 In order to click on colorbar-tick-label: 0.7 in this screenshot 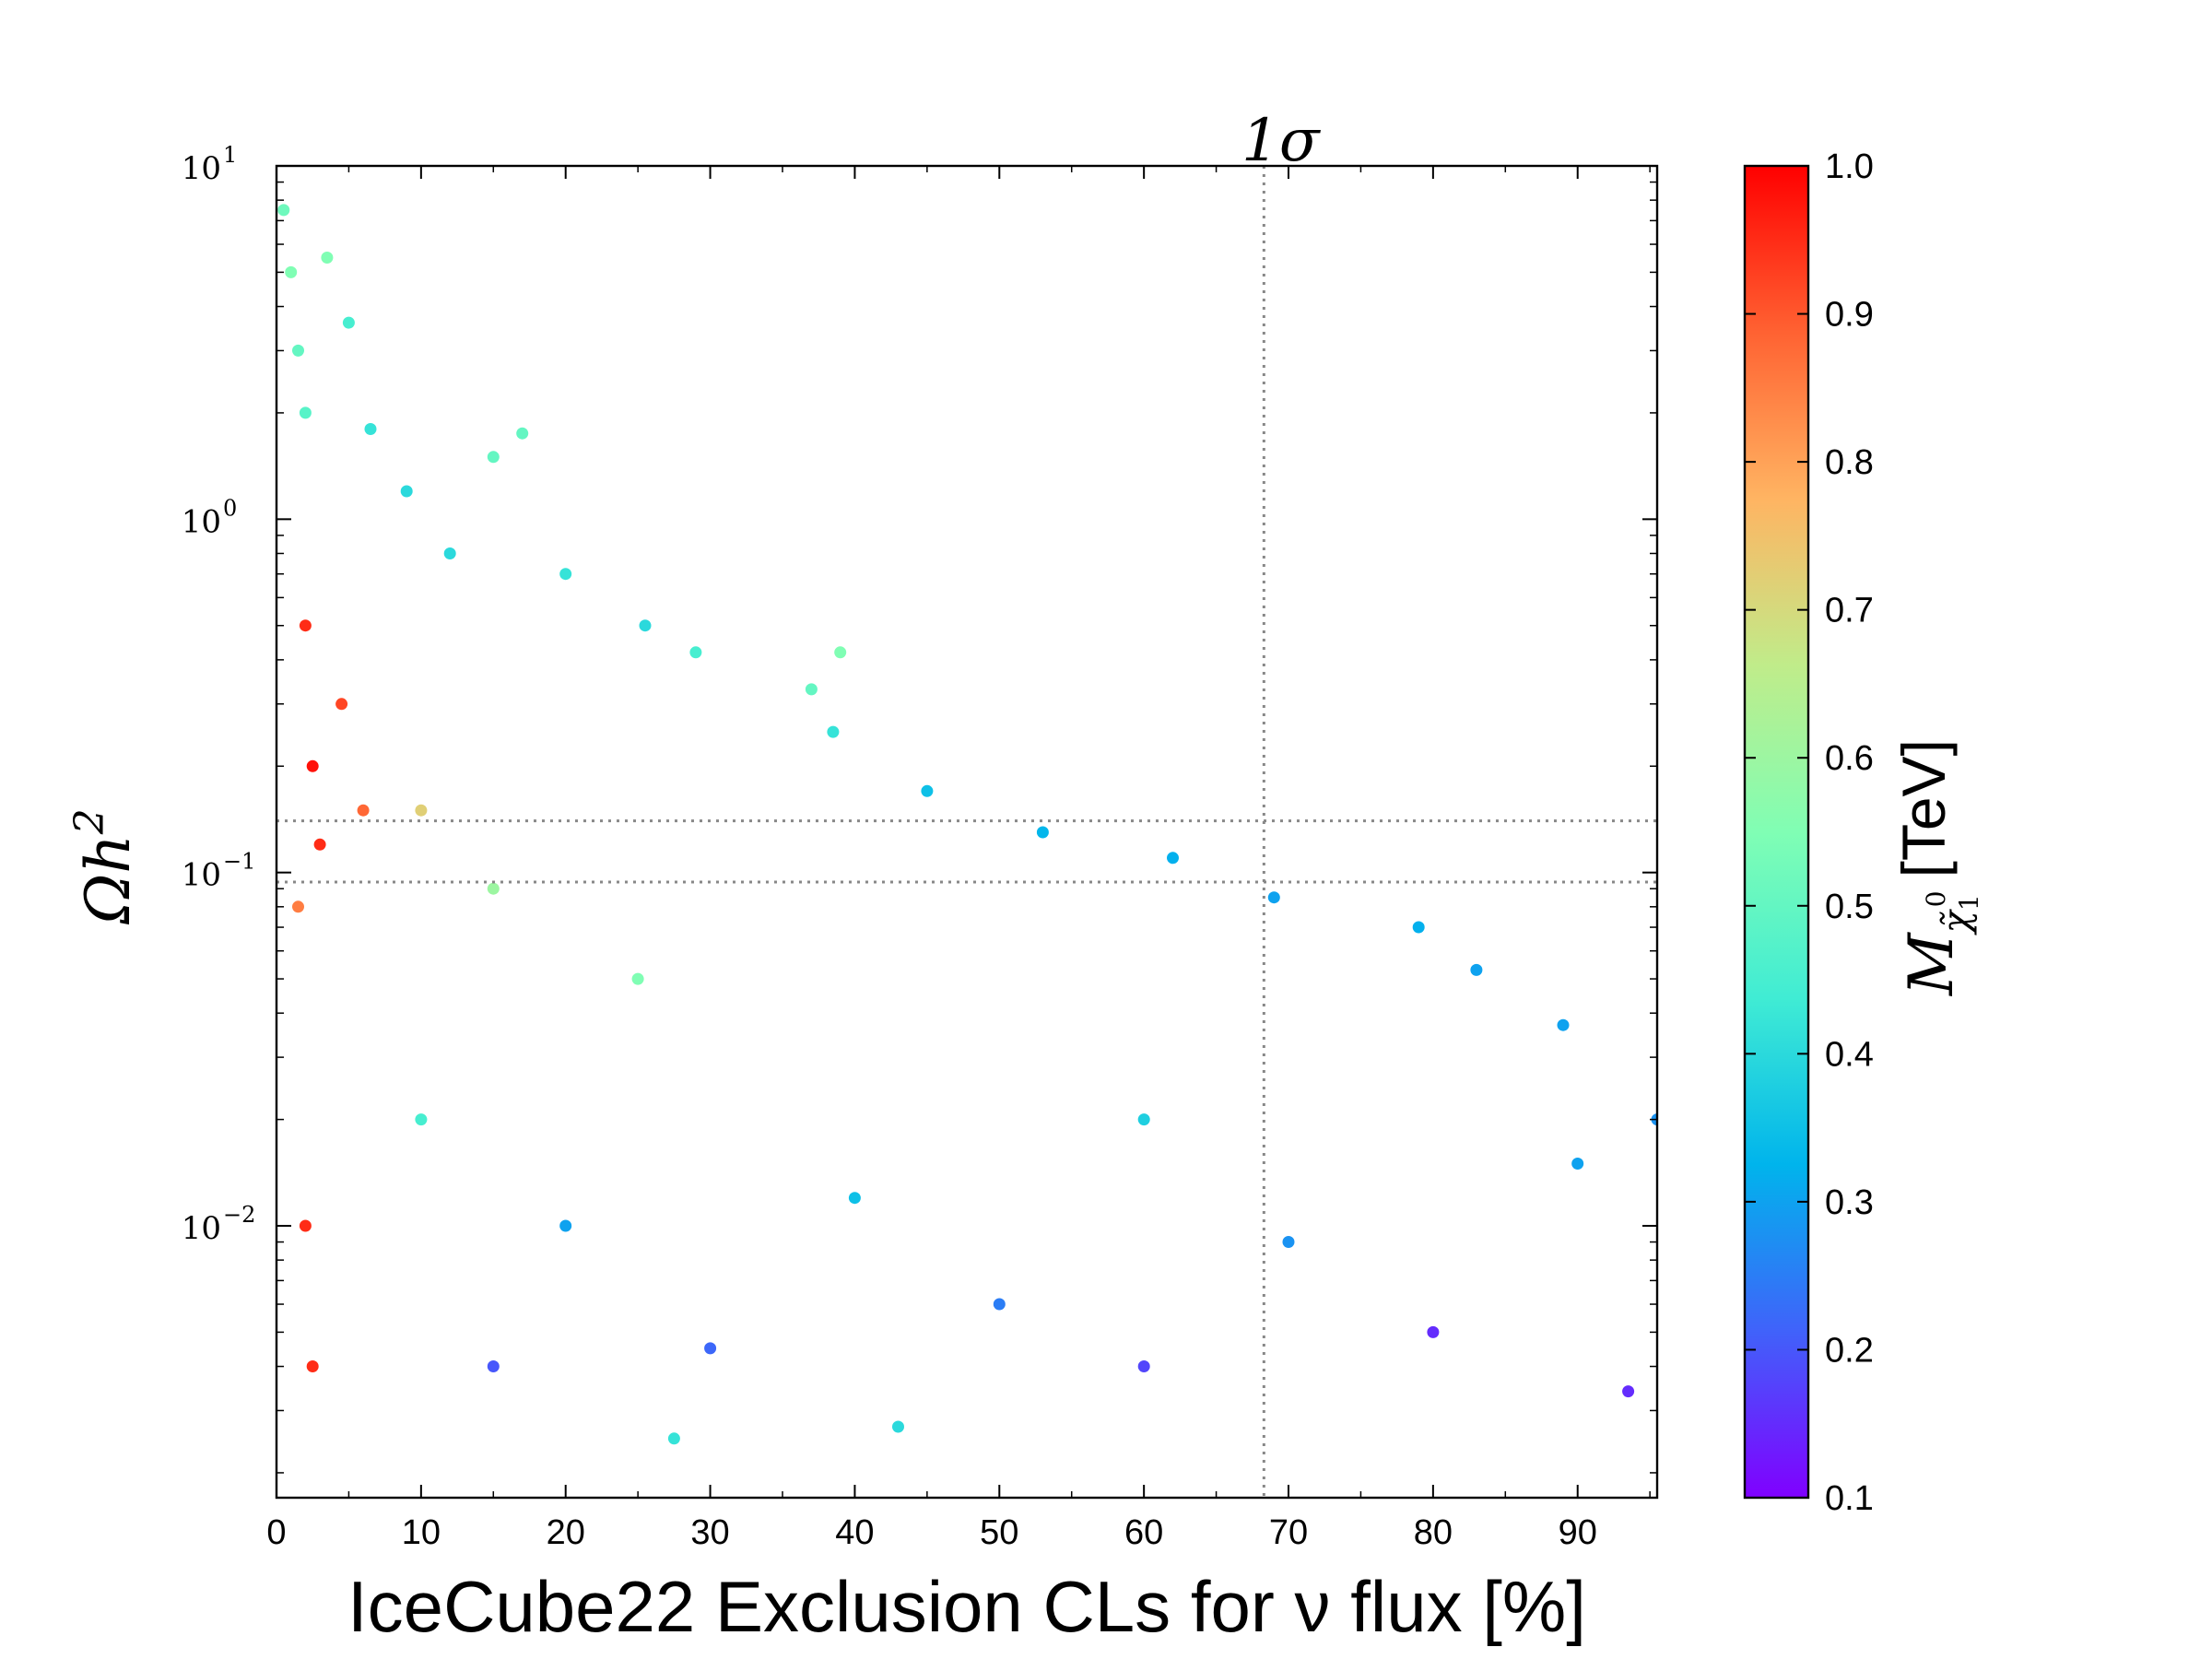, I will do `click(1849, 611)`.